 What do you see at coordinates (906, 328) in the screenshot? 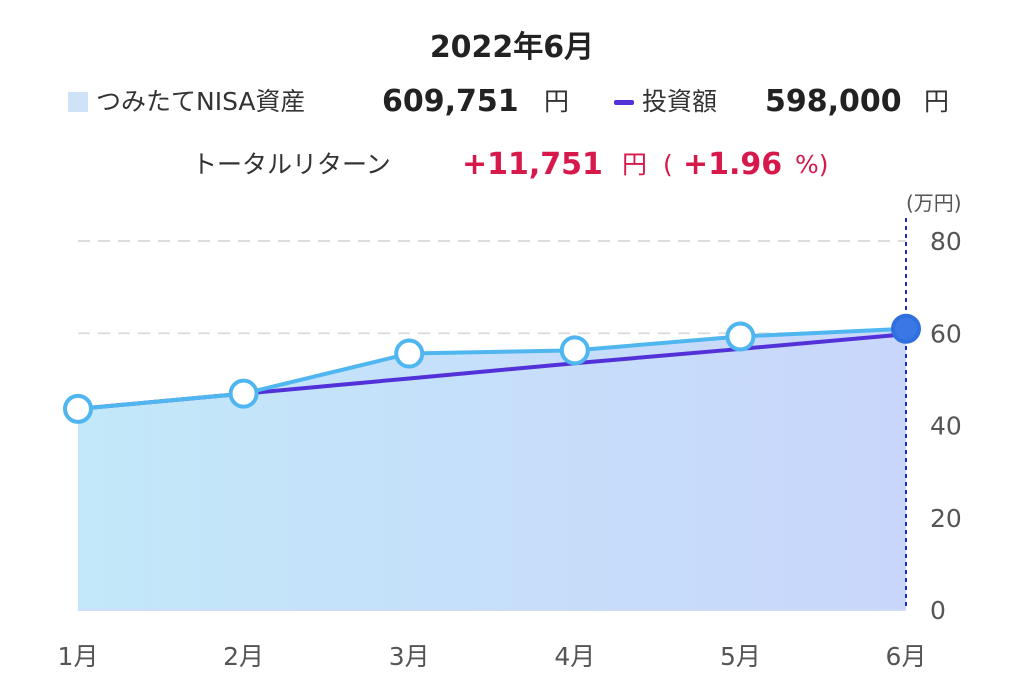
I see `selected-data-point` at bounding box center [906, 328].